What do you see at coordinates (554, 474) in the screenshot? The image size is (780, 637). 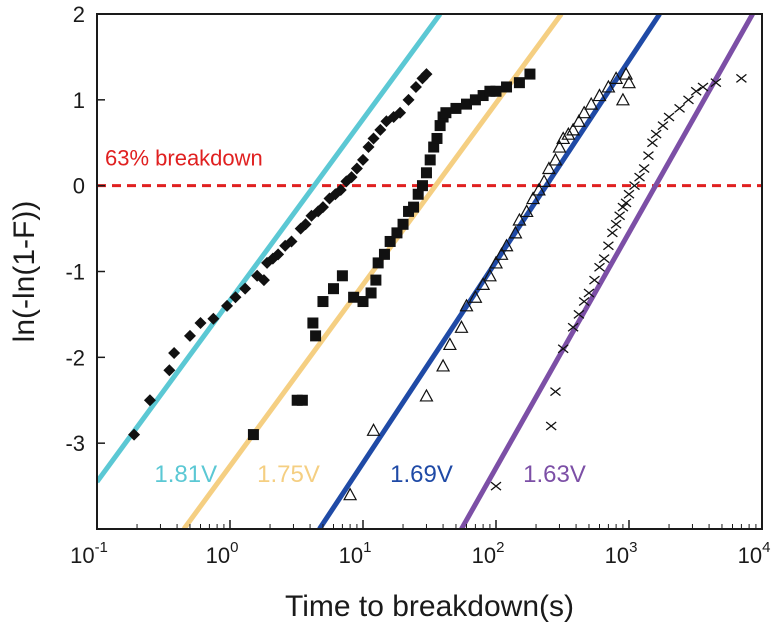 I see `series-label-1.63V: 1.63V` at bounding box center [554, 474].